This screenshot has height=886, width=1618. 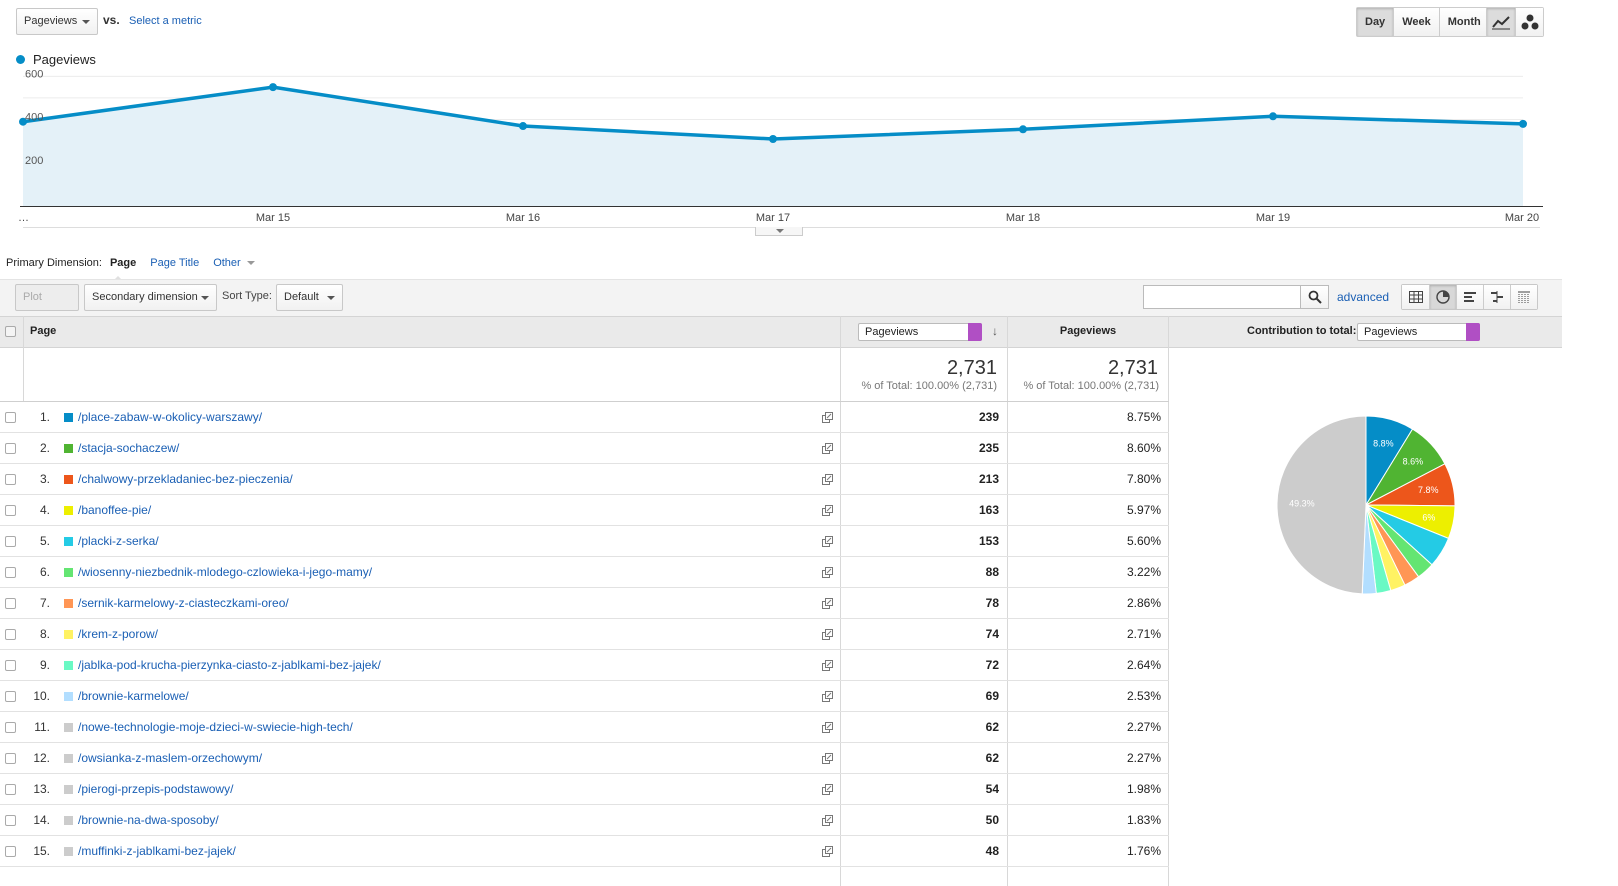 What do you see at coordinates (118, 634) in the screenshot?
I see `row-page-link: /krem-z-porow/` at bounding box center [118, 634].